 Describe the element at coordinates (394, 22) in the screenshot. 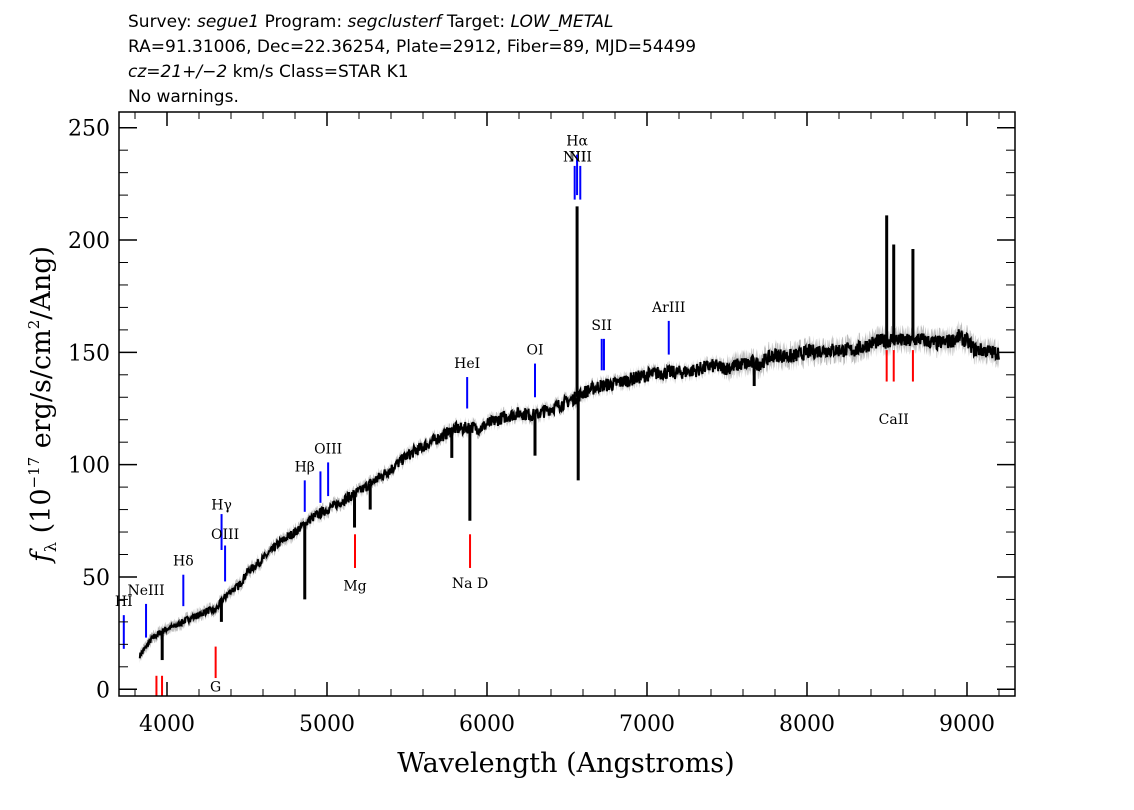

I see `program-value: segclusterf` at that location.